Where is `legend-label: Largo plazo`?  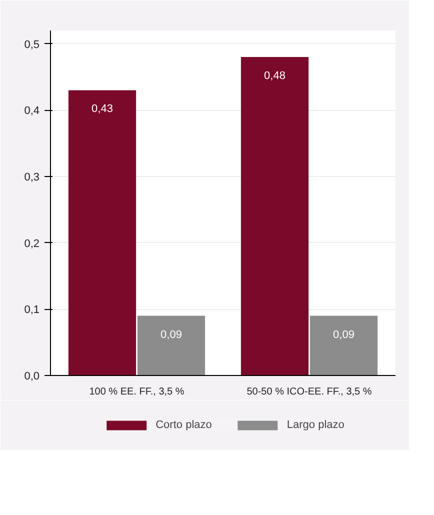 legend-label: Largo plazo is located at coordinates (315, 425).